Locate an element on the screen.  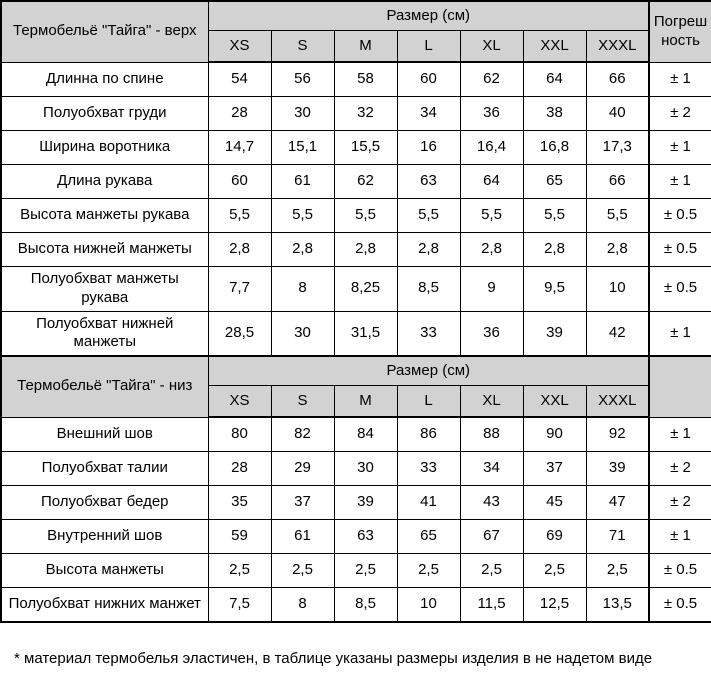
size-header-cell: L is located at coordinates (428, 401).